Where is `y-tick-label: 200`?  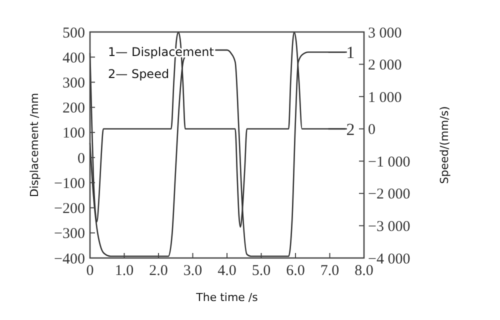 y-tick-label: 200 is located at coordinates (73, 108).